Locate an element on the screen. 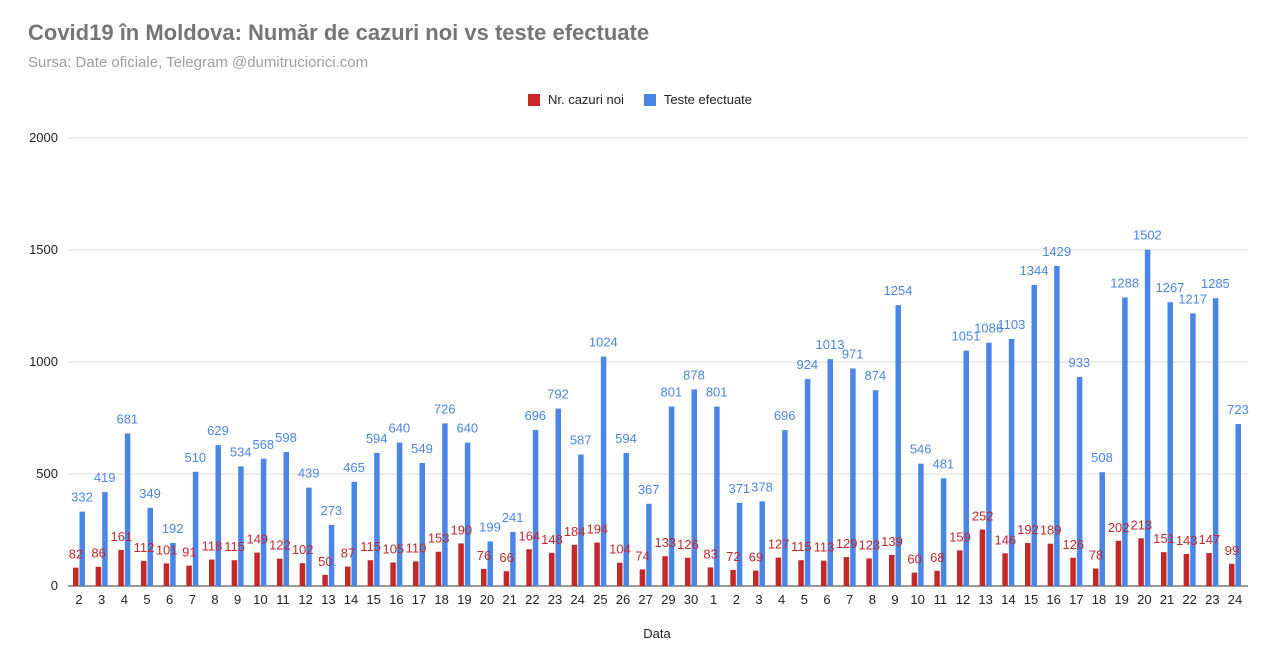 This screenshot has width=1280, height=662. x-tick-label: 3 is located at coordinates (101, 599).